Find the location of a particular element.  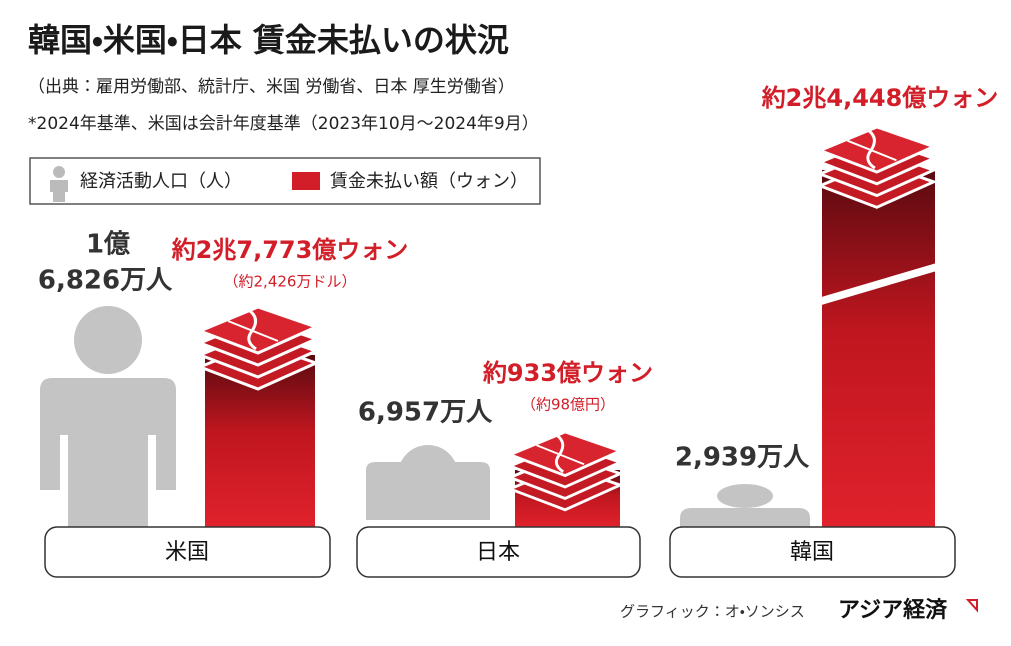

unpaid-note: （約2,426万ドル） is located at coordinates (290, 282).